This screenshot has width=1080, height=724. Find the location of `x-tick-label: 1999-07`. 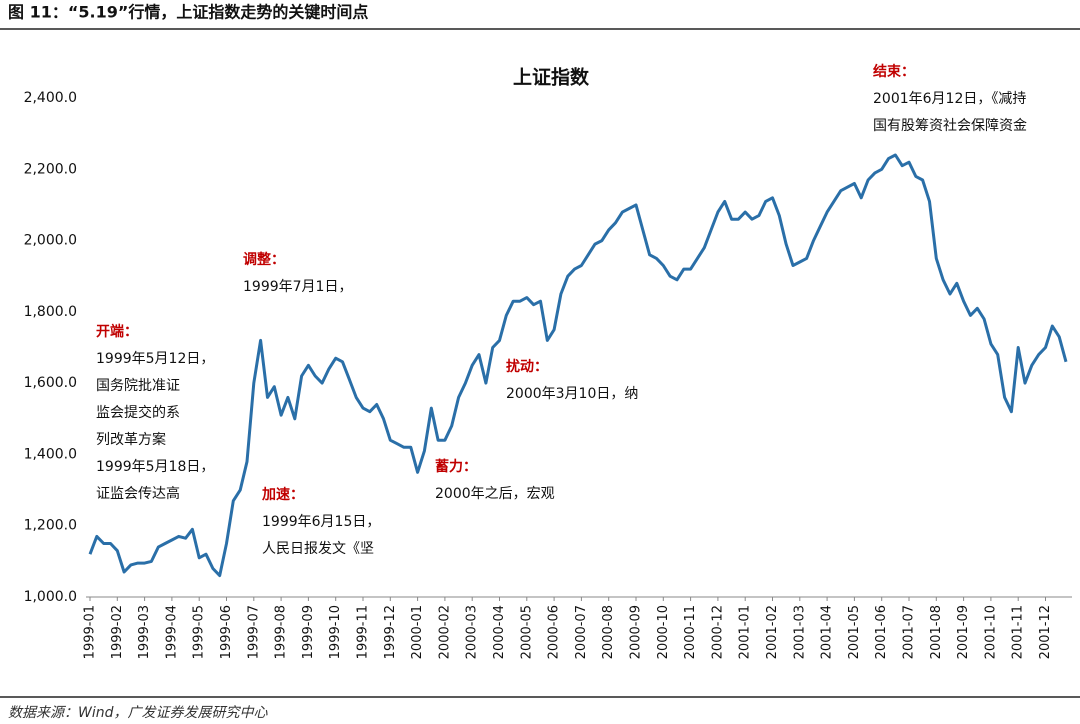

x-tick-label: 1999-07 is located at coordinates (253, 632).